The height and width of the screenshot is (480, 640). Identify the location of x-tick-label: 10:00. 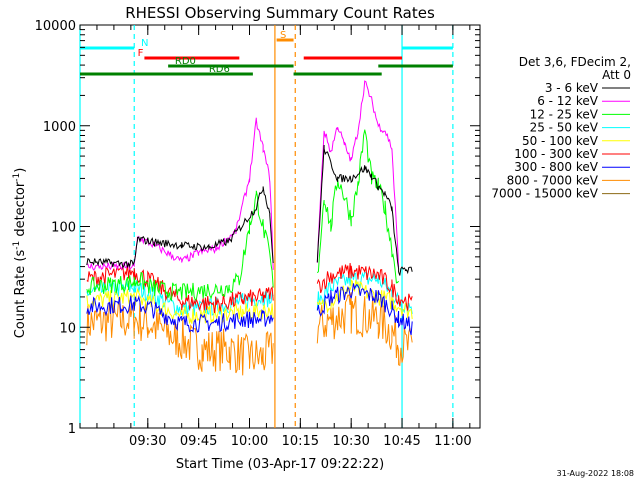
(249, 441).